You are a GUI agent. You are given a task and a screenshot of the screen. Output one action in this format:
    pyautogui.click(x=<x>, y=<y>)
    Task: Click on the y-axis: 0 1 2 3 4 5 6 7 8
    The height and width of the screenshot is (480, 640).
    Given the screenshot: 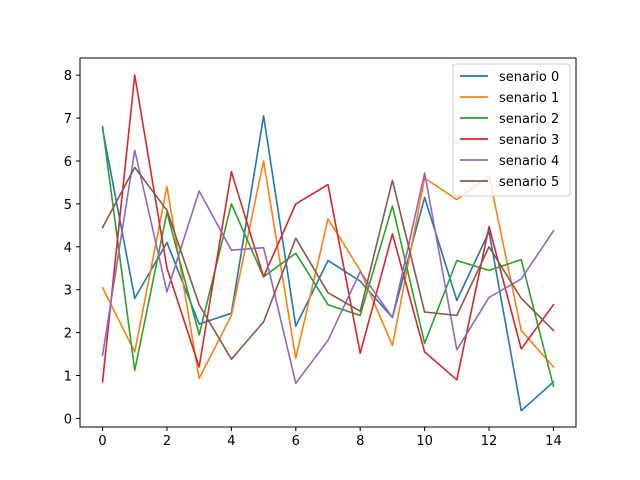 What is the action you would take?
    pyautogui.click(x=72, y=248)
    